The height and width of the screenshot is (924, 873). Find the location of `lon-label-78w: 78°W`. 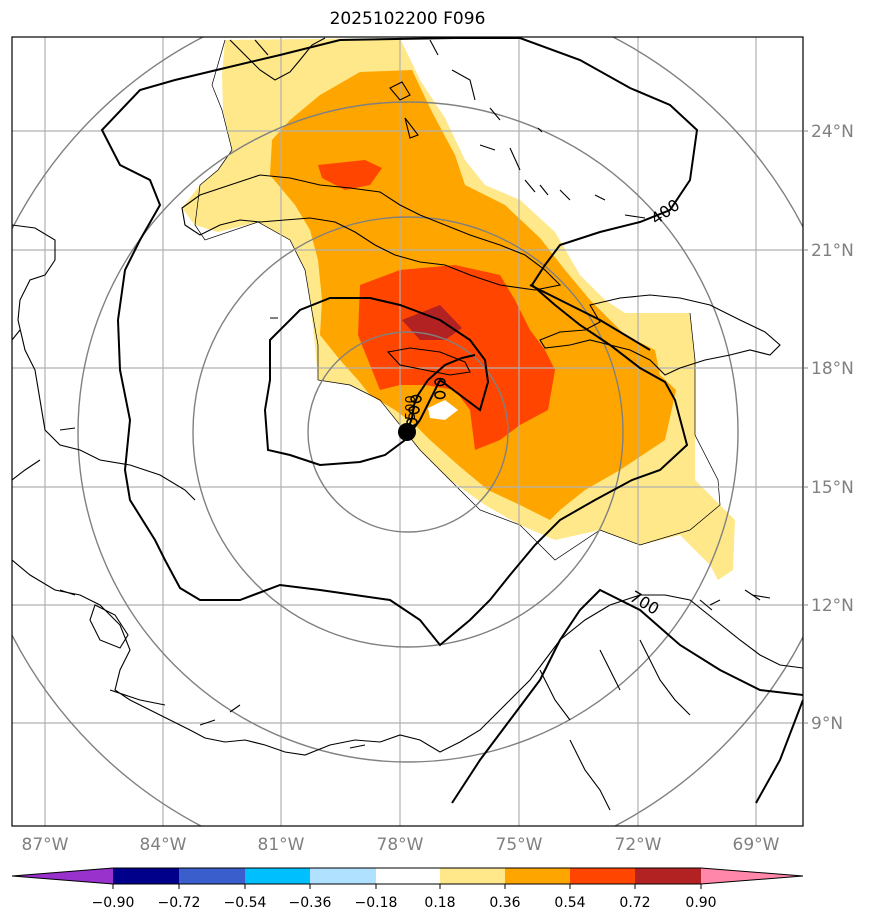

lon-label-78w: 78°W is located at coordinates (400, 845).